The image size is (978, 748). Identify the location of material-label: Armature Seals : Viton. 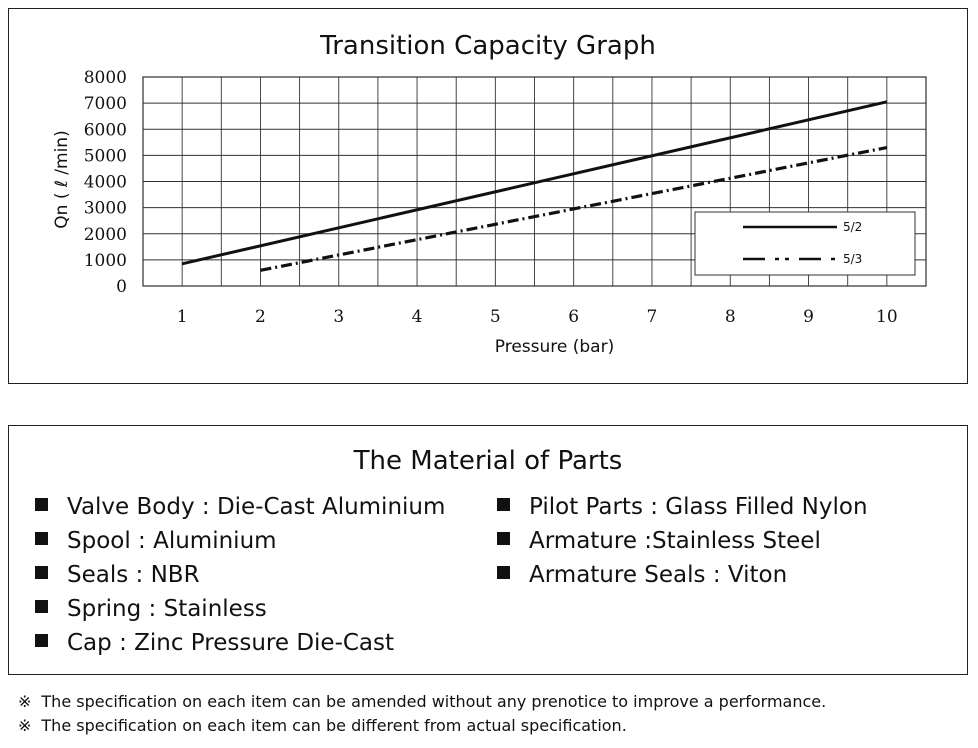
(658, 575).